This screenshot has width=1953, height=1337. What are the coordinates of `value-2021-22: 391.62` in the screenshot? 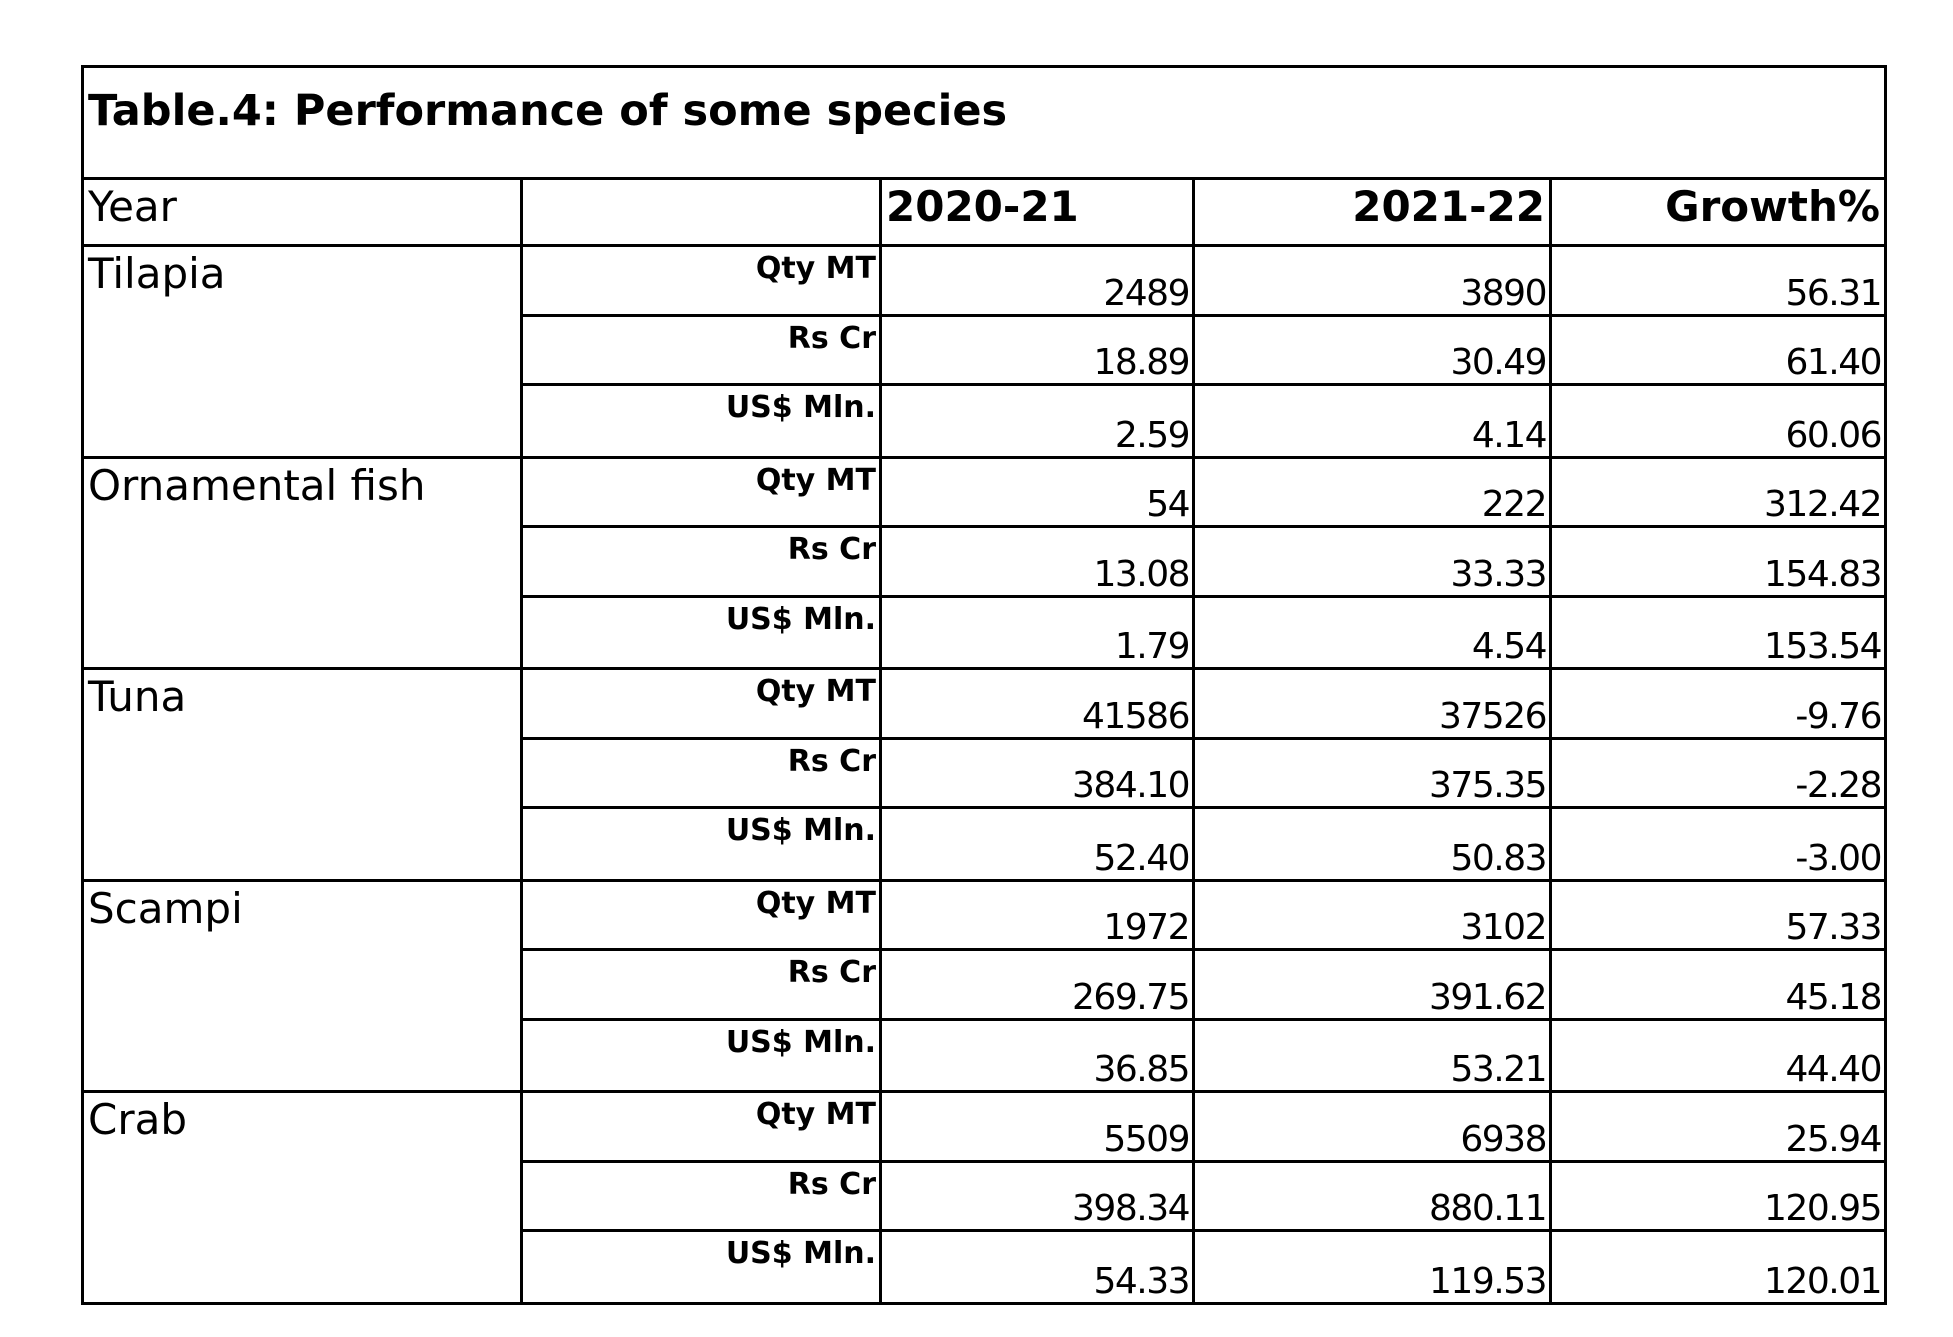 It's located at (1373, 984).